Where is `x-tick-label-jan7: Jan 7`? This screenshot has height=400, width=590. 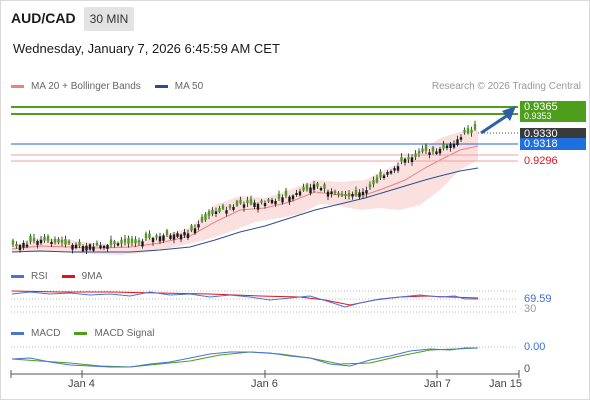 x-tick-label-jan7: Jan 7 is located at coordinates (437, 384).